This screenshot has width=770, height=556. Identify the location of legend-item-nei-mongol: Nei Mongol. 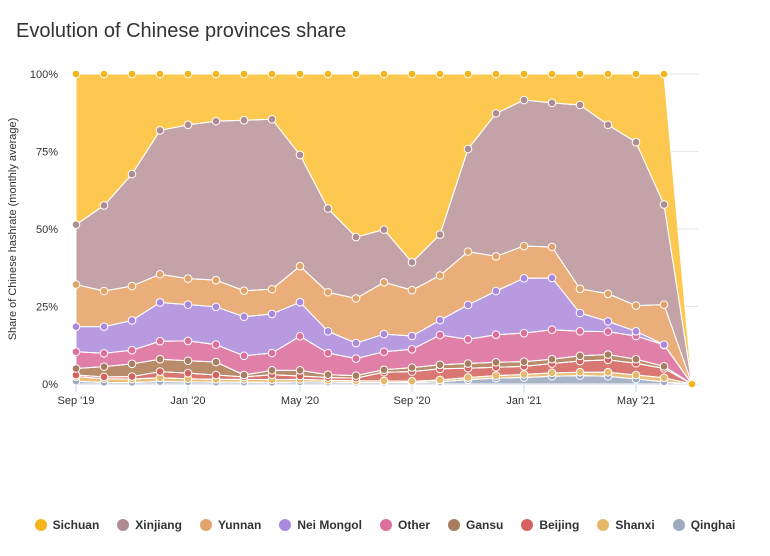
(320, 525).